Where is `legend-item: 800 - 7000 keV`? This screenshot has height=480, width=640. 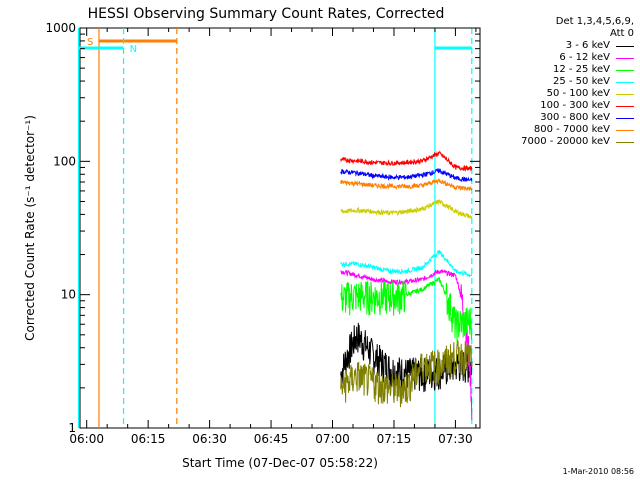
legend-item: 800 - 7000 keV is located at coordinates (557, 130).